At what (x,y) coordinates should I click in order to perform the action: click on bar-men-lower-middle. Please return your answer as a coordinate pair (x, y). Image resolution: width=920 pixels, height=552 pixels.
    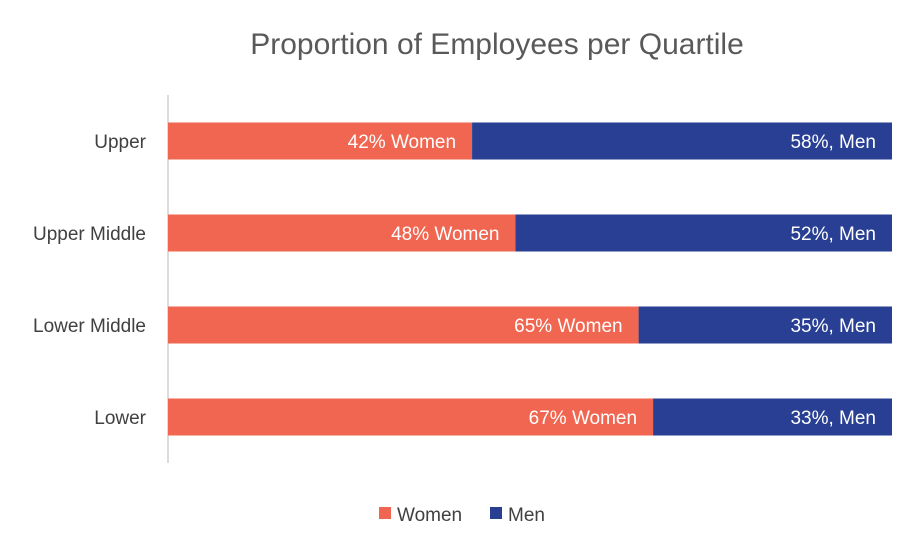
    Looking at the image, I should click on (765, 325).